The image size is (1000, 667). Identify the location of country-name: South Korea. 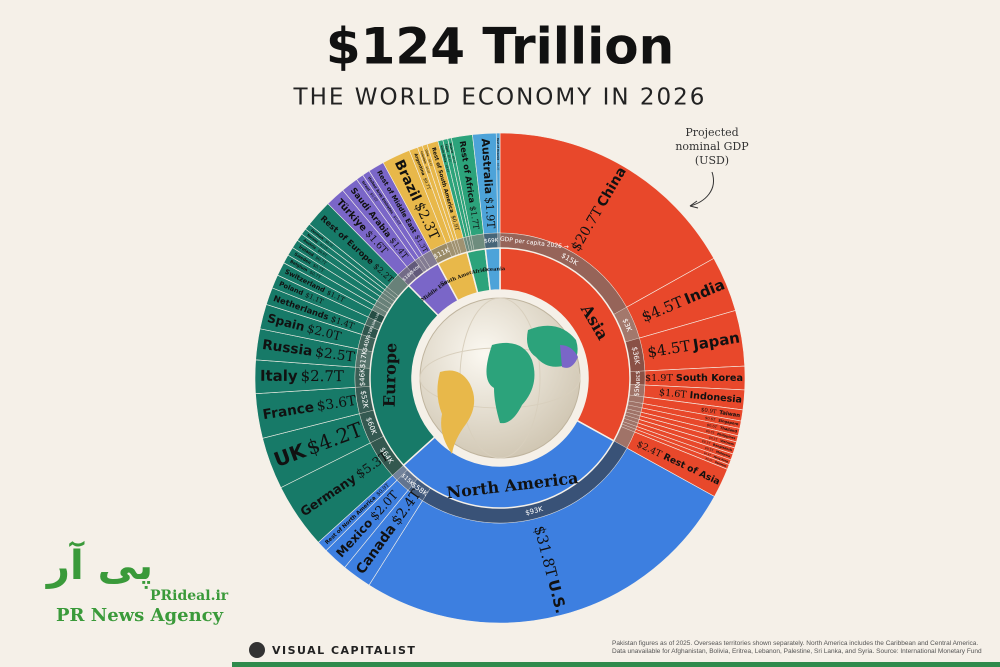
(709, 378).